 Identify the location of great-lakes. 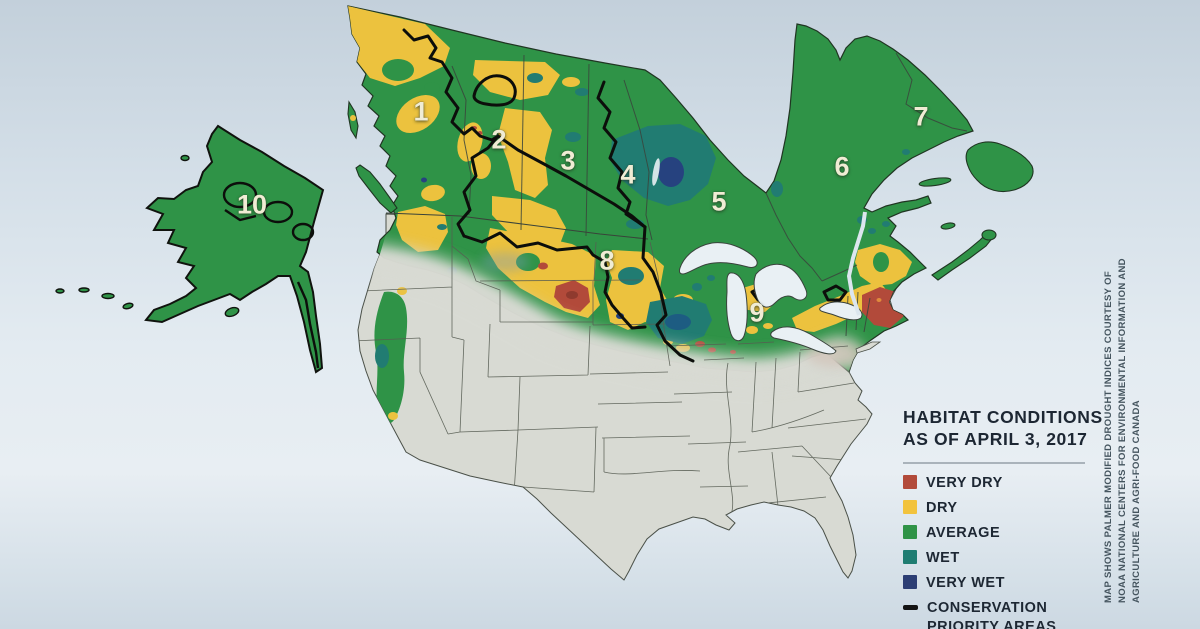
(770, 298).